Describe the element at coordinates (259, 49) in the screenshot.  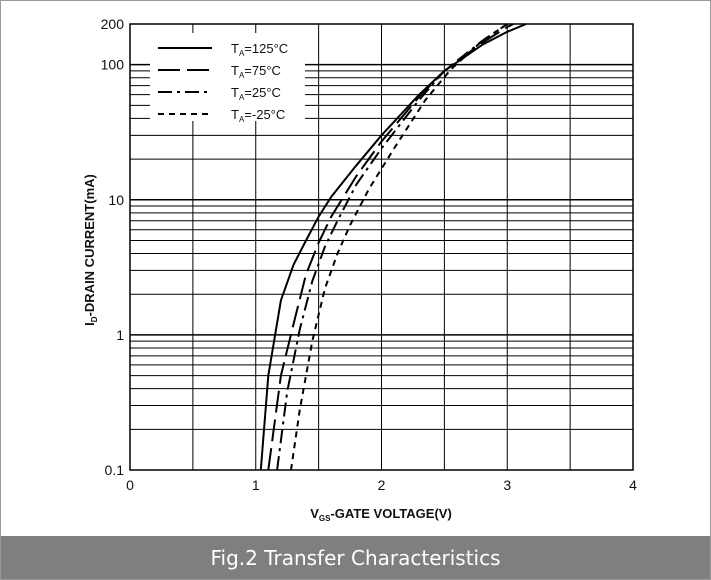
I see `legend-label: TA=125°C` at that location.